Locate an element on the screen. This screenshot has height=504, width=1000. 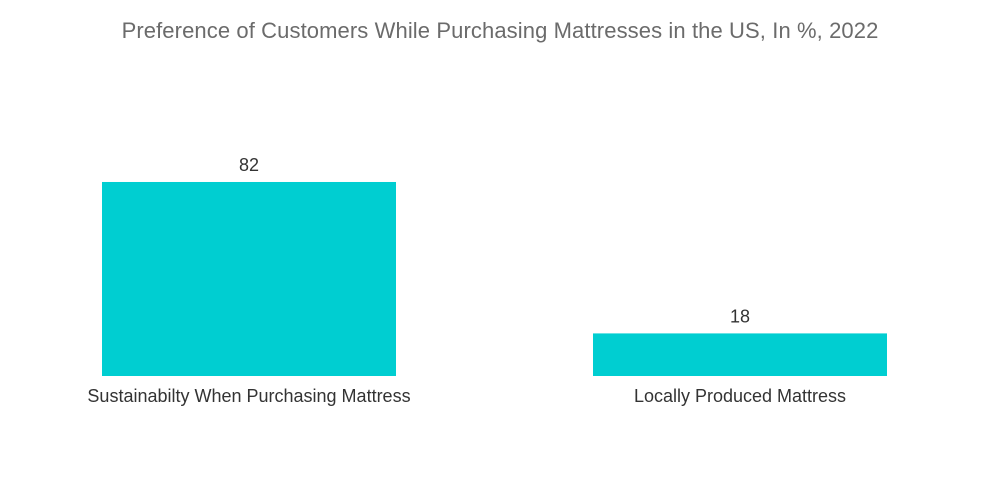
category-label-1: Sustainabilty When Purchasing Mattress is located at coordinates (248, 396).